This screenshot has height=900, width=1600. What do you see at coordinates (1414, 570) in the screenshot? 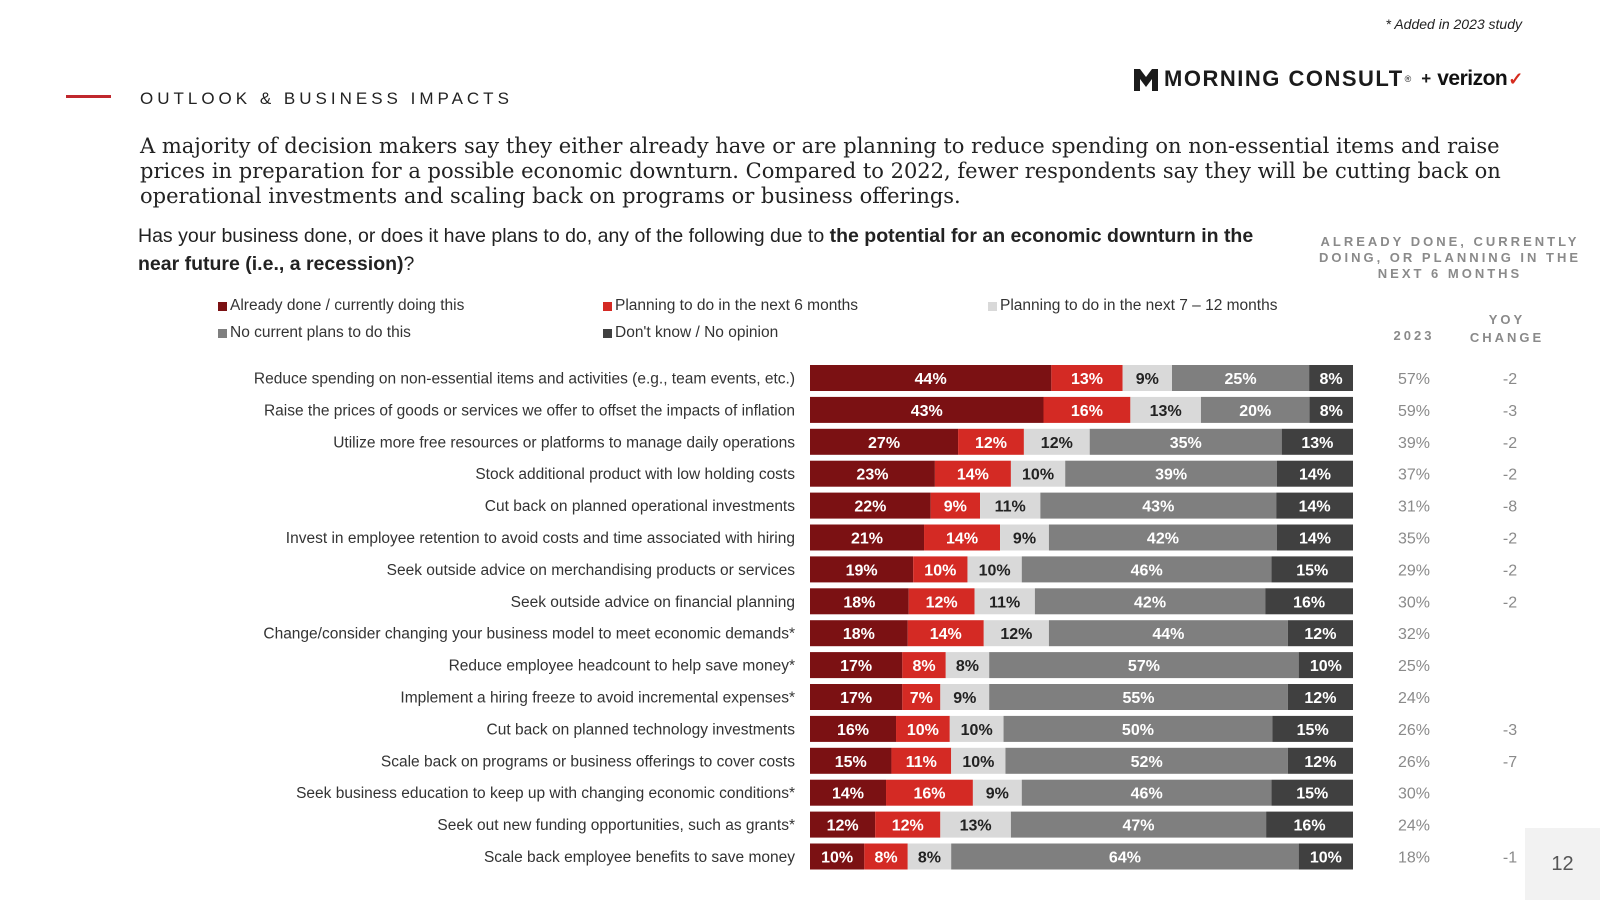
I see `total-2023-value: 29%` at bounding box center [1414, 570].